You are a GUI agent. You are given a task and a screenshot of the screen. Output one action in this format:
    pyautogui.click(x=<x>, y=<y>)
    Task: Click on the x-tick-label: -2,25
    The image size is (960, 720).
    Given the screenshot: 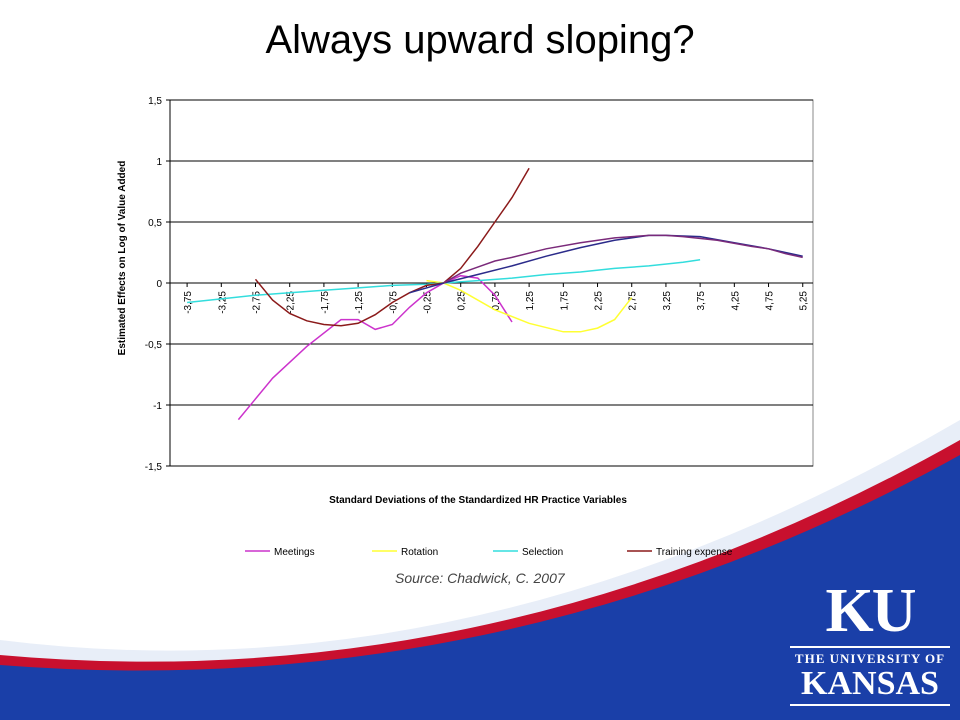 What is the action you would take?
    pyautogui.click(x=291, y=302)
    